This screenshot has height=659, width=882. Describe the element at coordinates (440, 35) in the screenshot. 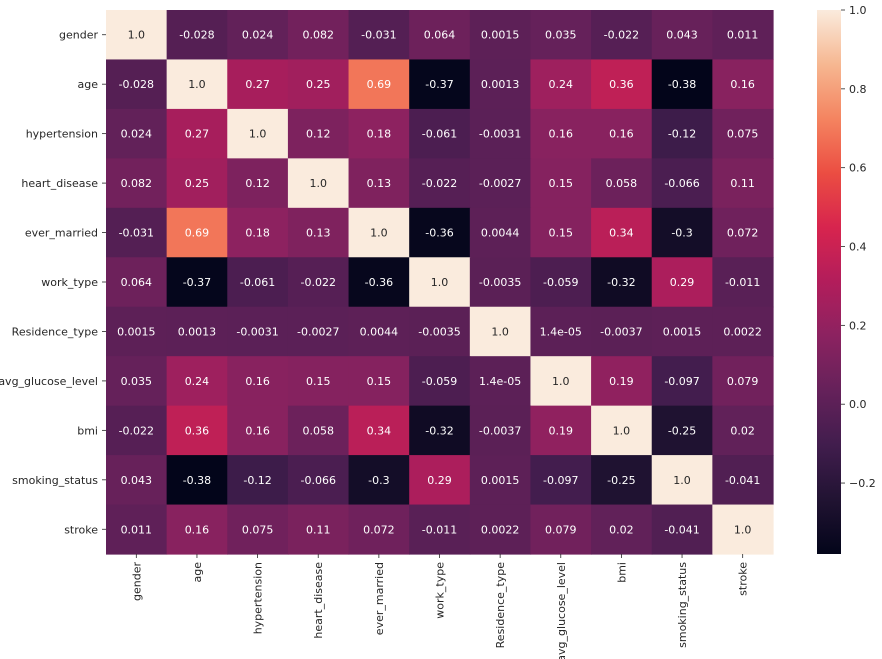

I see `heatmap-cell-value: 0.064` at that location.